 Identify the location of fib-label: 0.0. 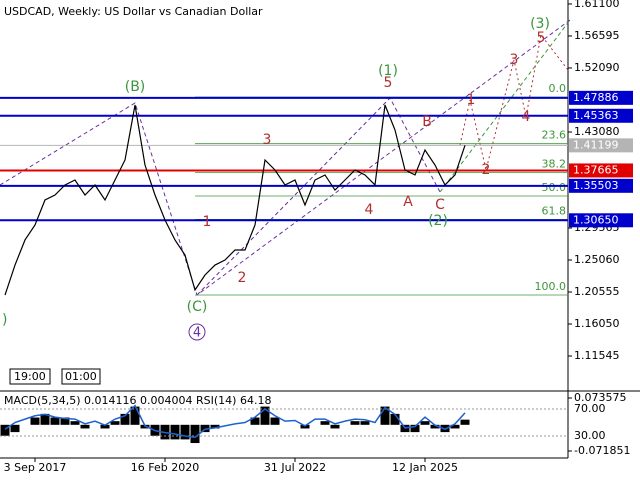
(558, 88).